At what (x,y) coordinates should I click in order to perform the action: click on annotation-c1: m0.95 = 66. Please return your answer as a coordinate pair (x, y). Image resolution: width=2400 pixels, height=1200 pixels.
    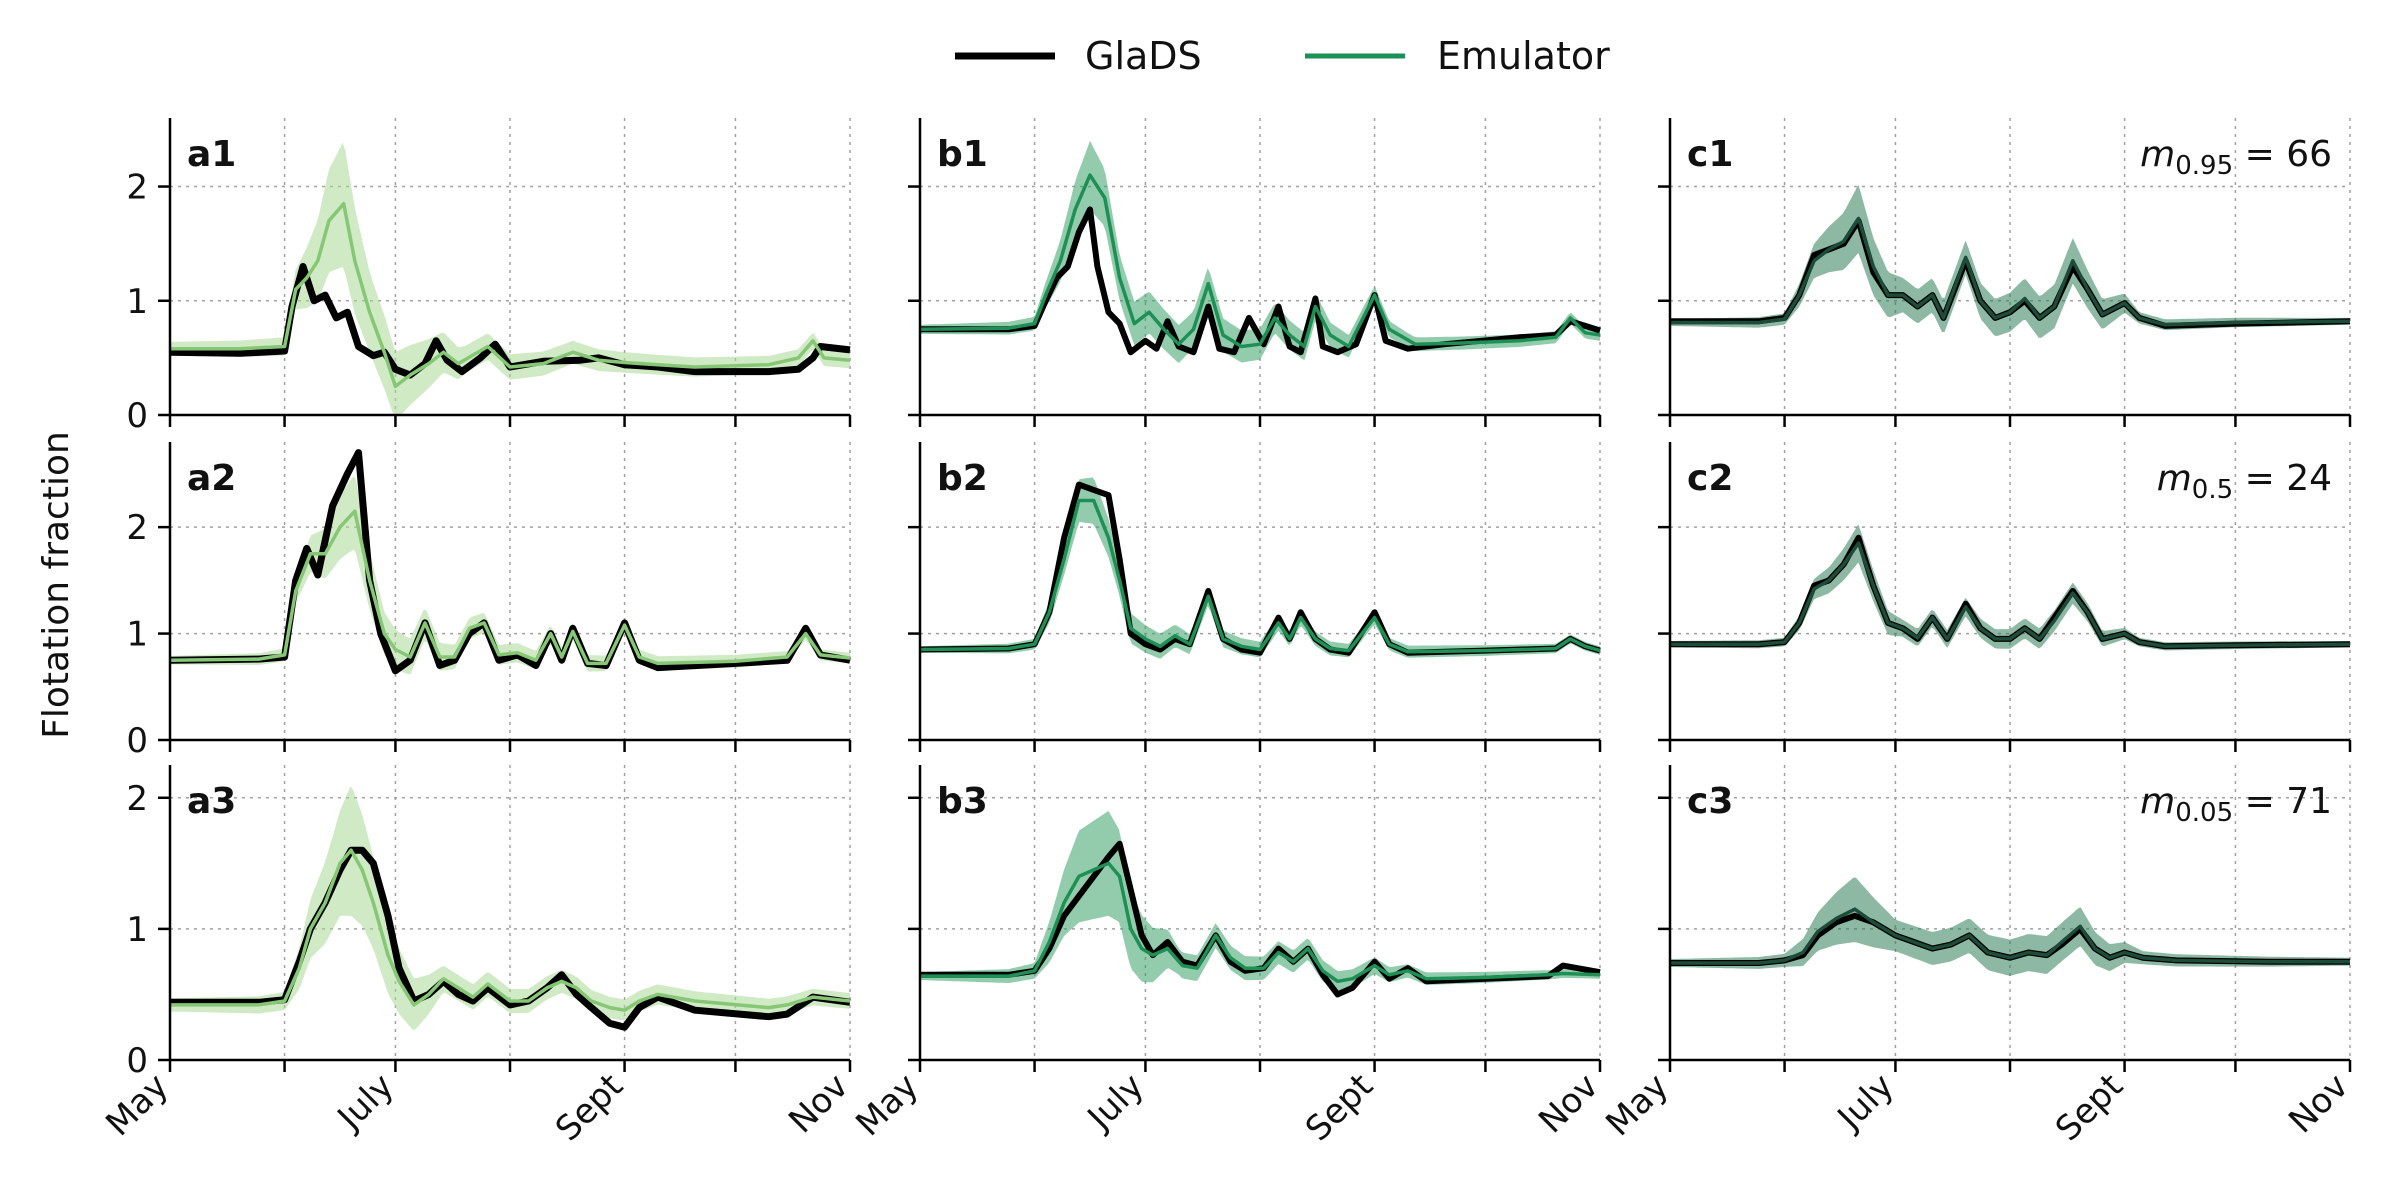
    Looking at the image, I should click on (2236, 157).